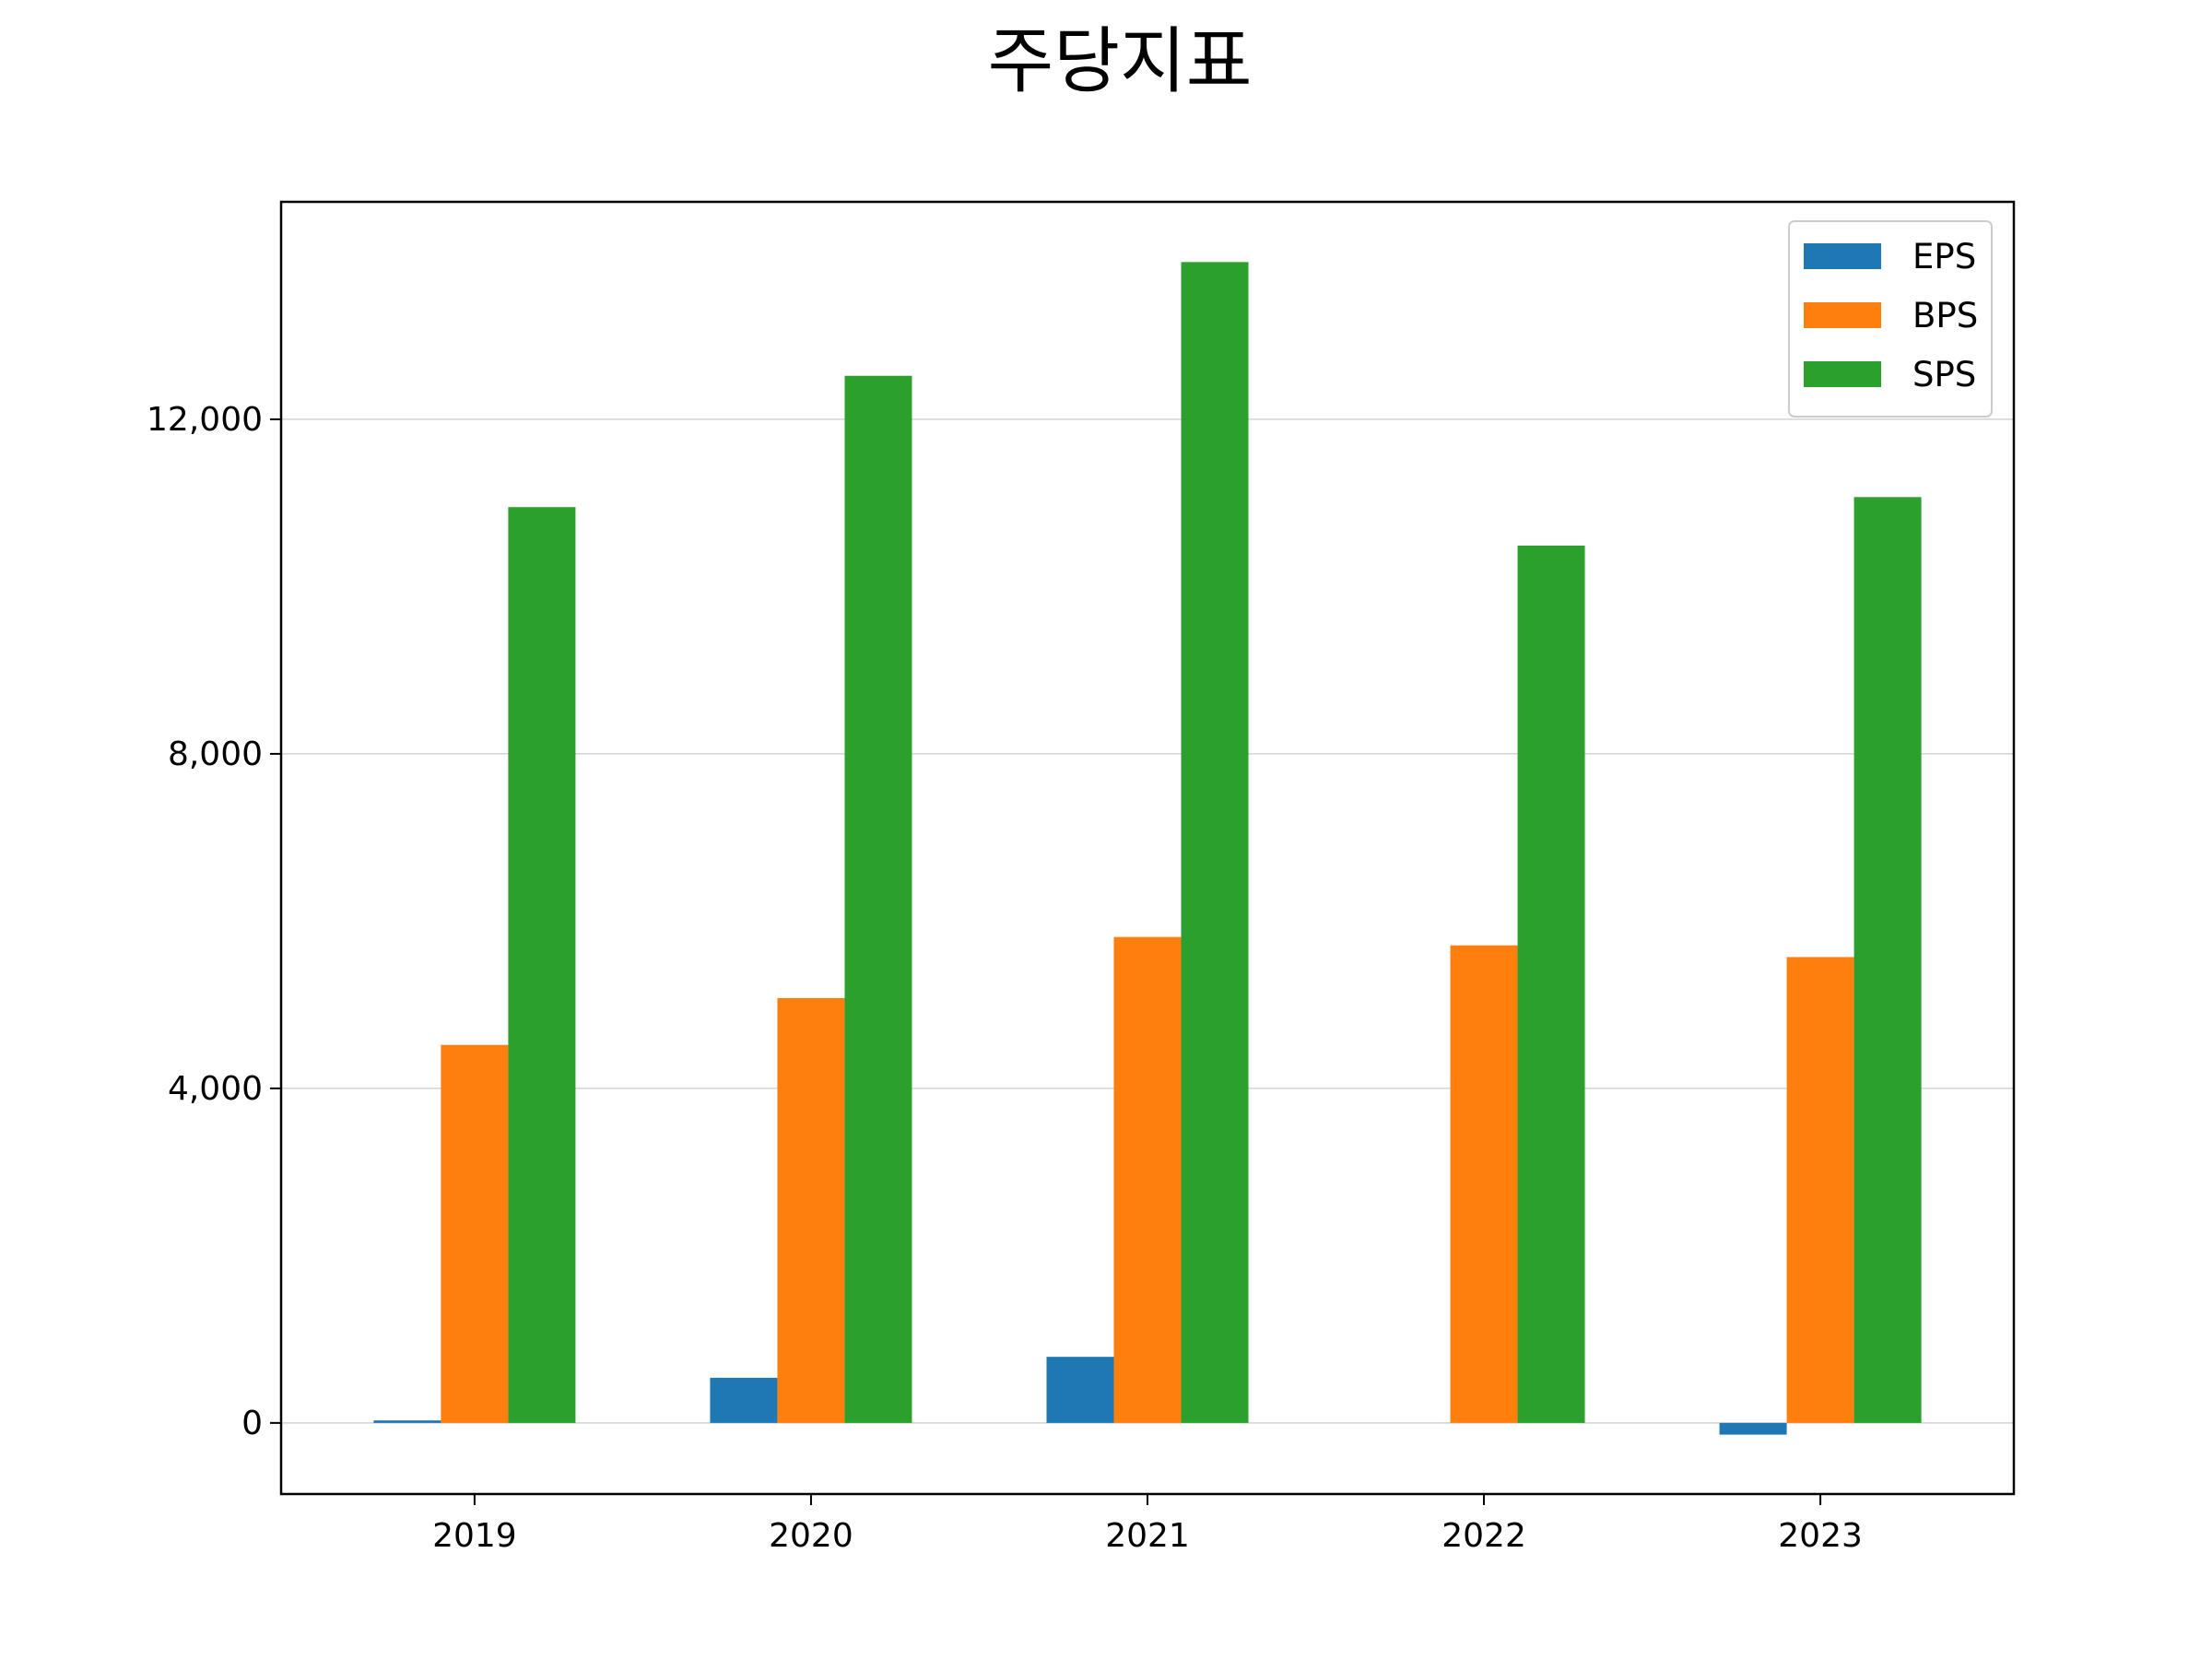 The width and height of the screenshot is (2212, 1659). I want to click on bar-bps-2021, so click(1147, 1179).